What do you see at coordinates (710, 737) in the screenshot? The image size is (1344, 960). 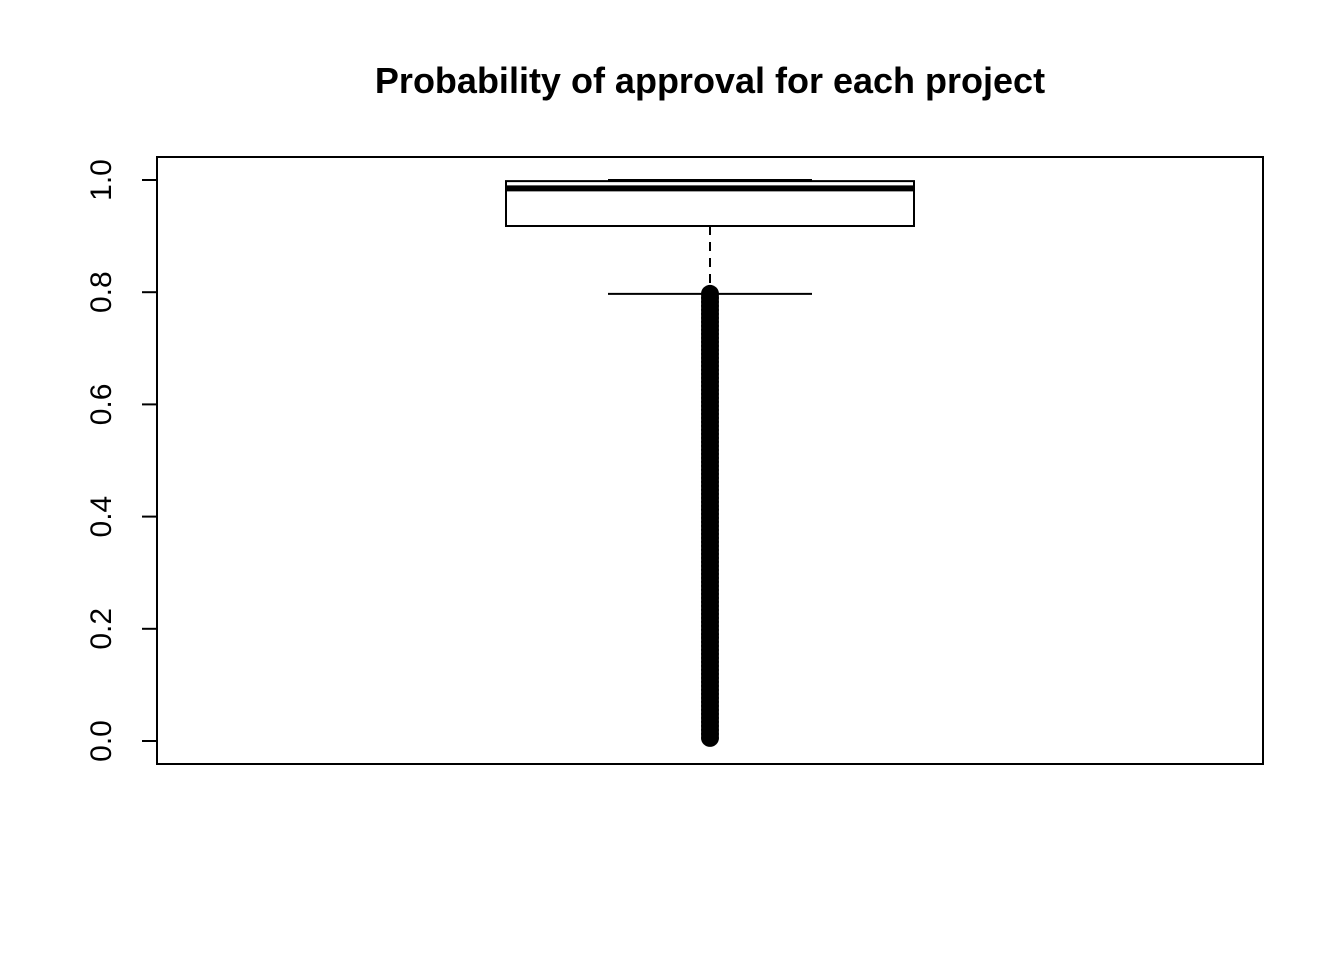 I see `outlier-point` at bounding box center [710, 737].